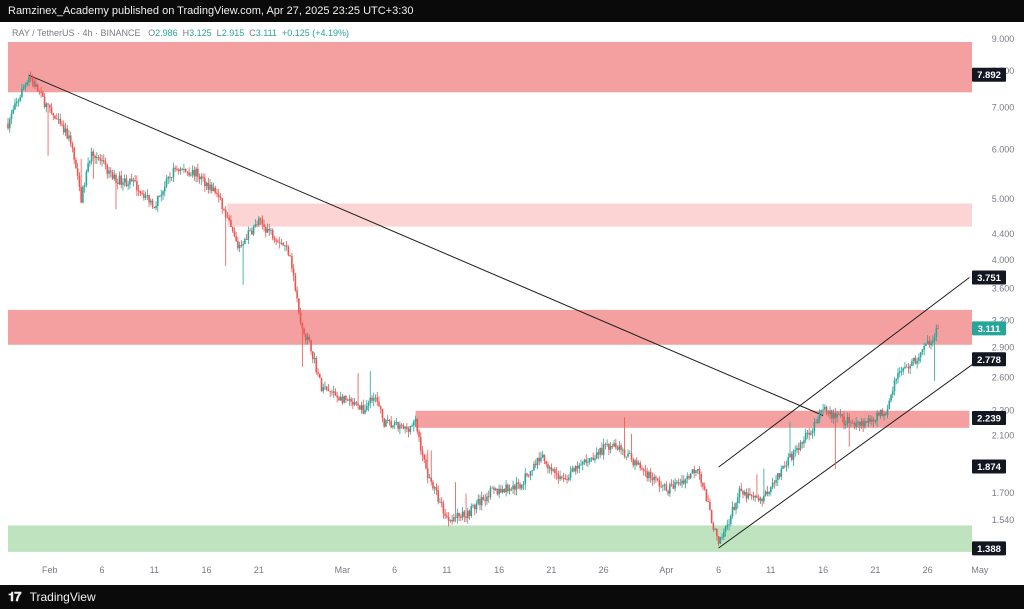  I want to click on channel-lower-line, so click(849, 453).